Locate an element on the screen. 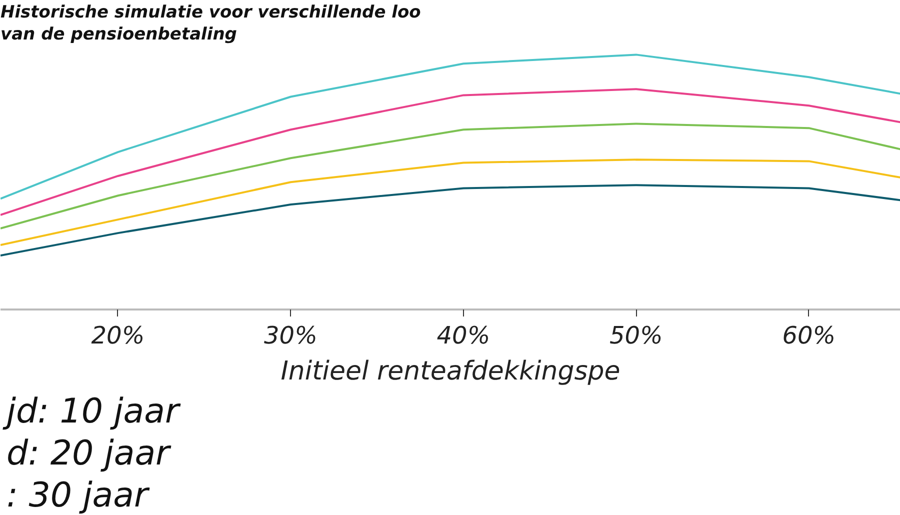 This screenshot has width=900, height=515. chart-title: Historische simulatie voor verschillende loo is located at coordinates (211, 12).